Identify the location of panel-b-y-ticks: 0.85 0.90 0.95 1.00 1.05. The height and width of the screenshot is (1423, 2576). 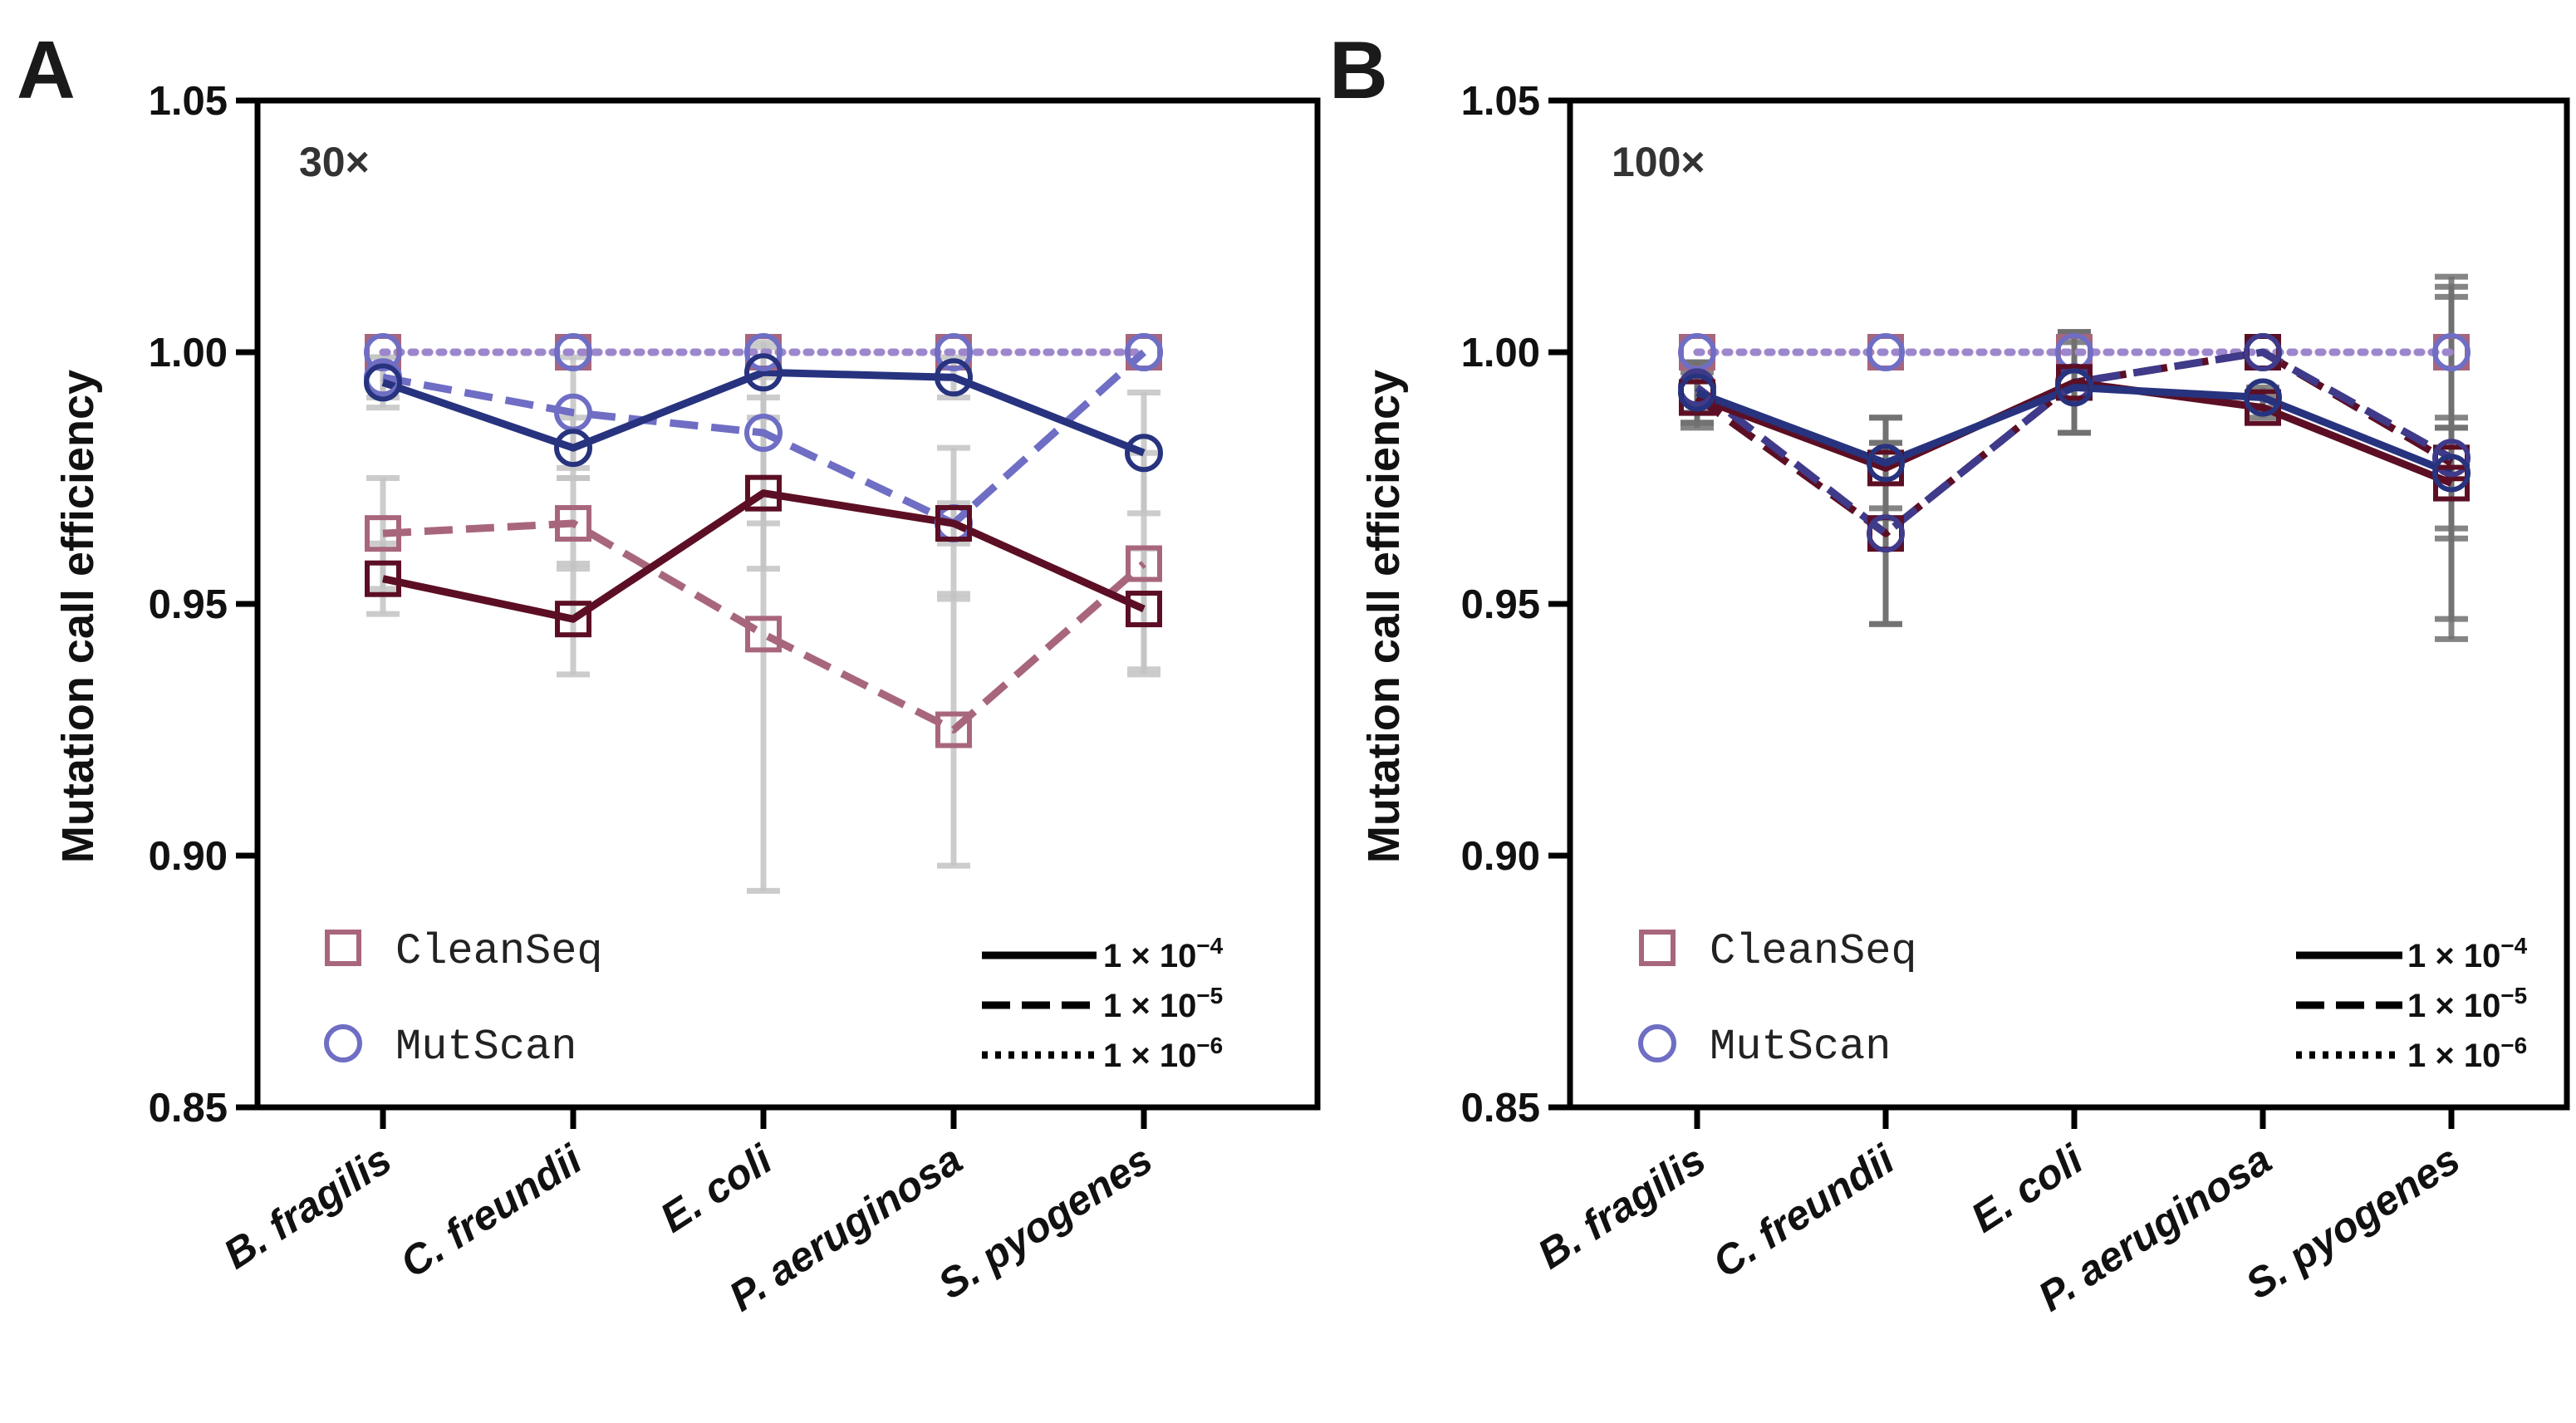
(1515, 605).